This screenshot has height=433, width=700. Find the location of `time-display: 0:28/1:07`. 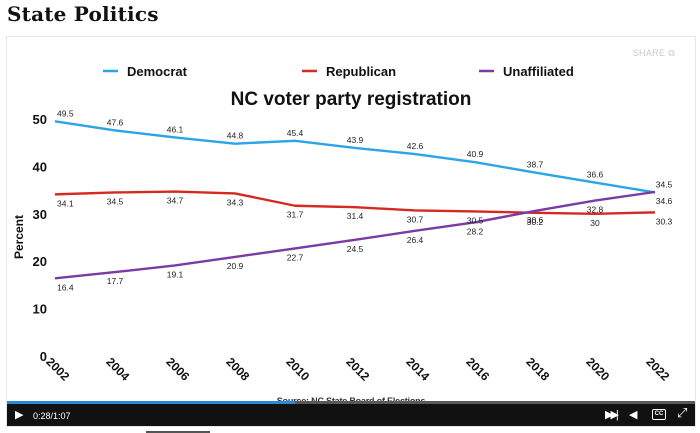

time-display: 0:28/1:07 is located at coordinates (52, 416).